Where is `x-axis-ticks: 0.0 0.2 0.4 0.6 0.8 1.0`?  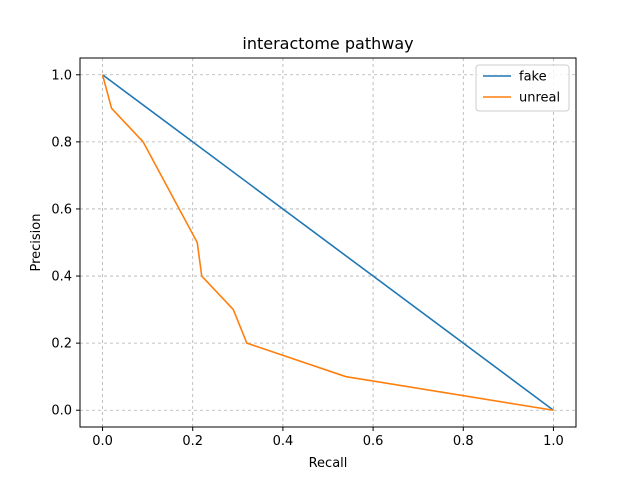 x-axis-ticks: 0.0 0.2 0.4 0.6 0.8 1.0 is located at coordinates (328, 438).